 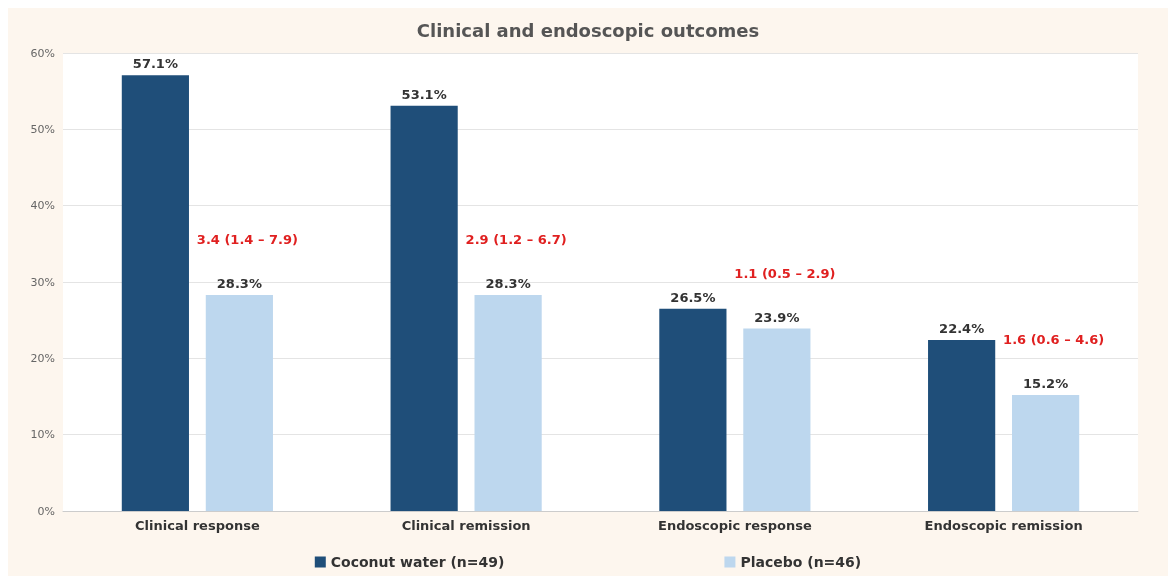 I want to click on data-label: 26.5%, so click(x=693, y=297).